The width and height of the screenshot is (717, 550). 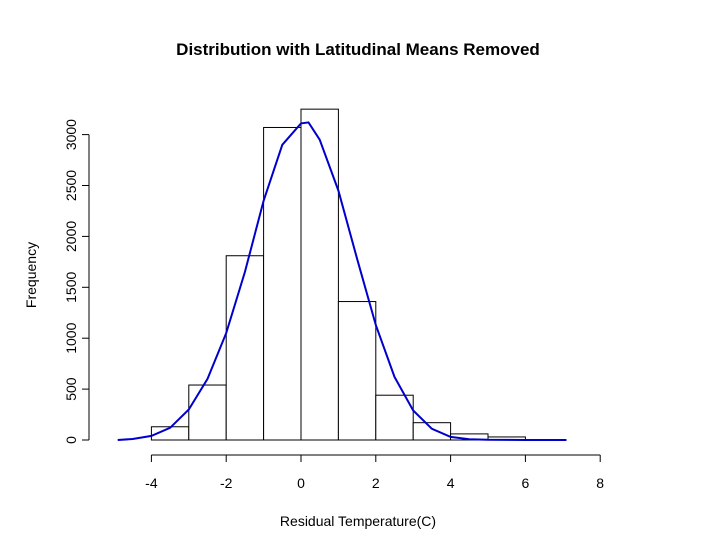 I want to click on y-tick-label: 1000, so click(x=71, y=337).